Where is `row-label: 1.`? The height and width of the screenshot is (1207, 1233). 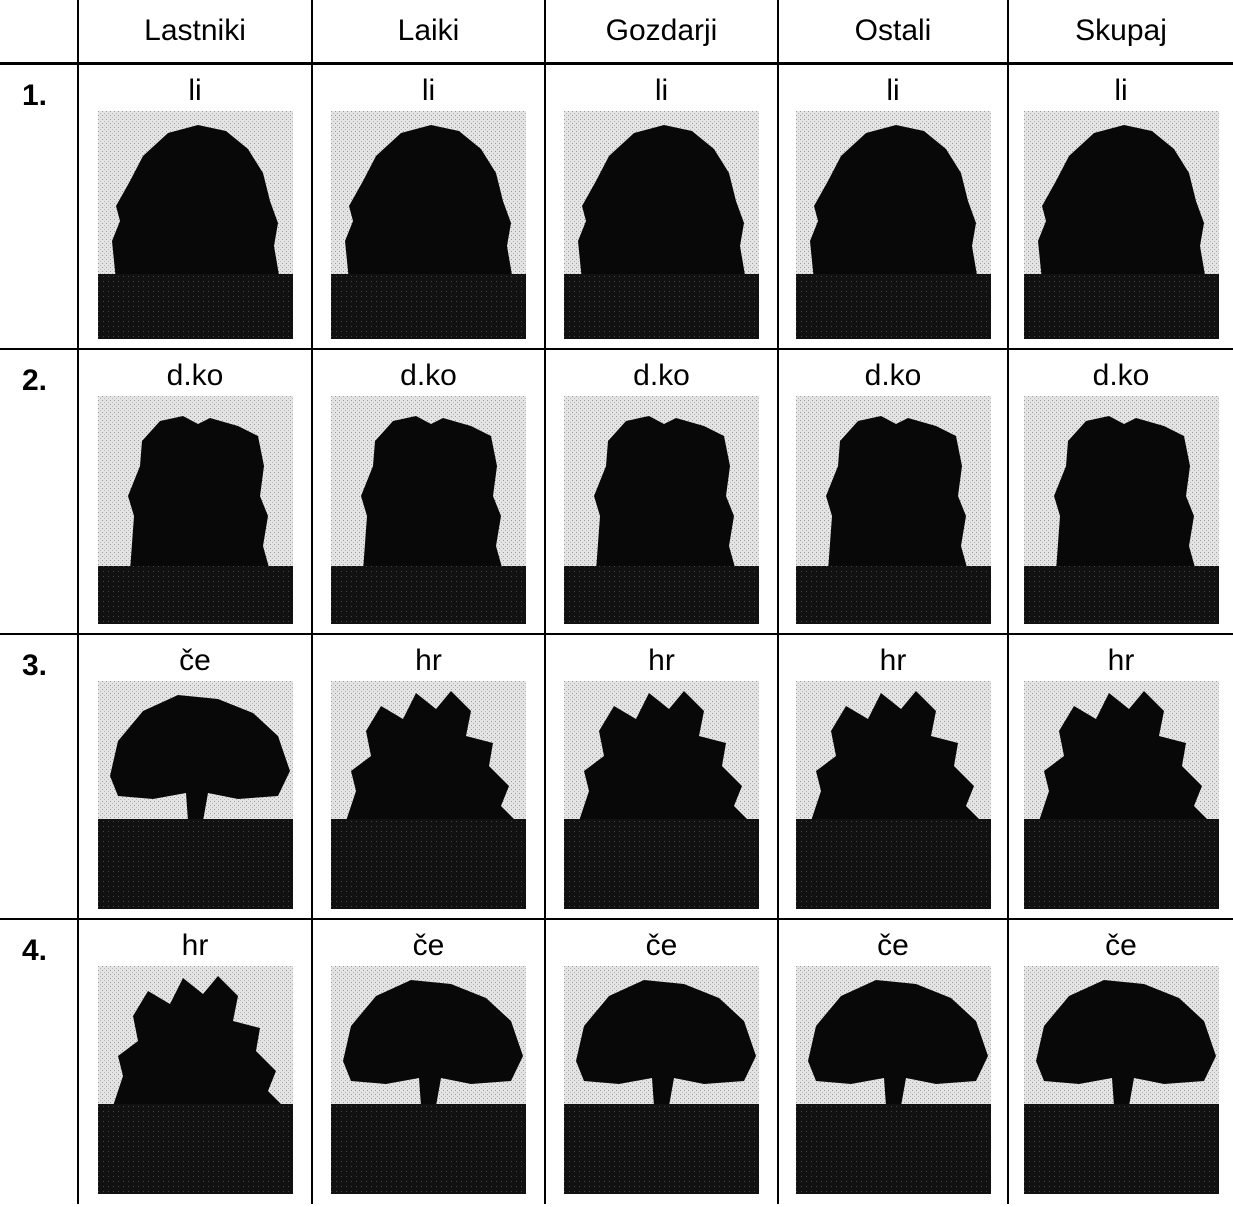
row-label: 1. is located at coordinates (39, 205).